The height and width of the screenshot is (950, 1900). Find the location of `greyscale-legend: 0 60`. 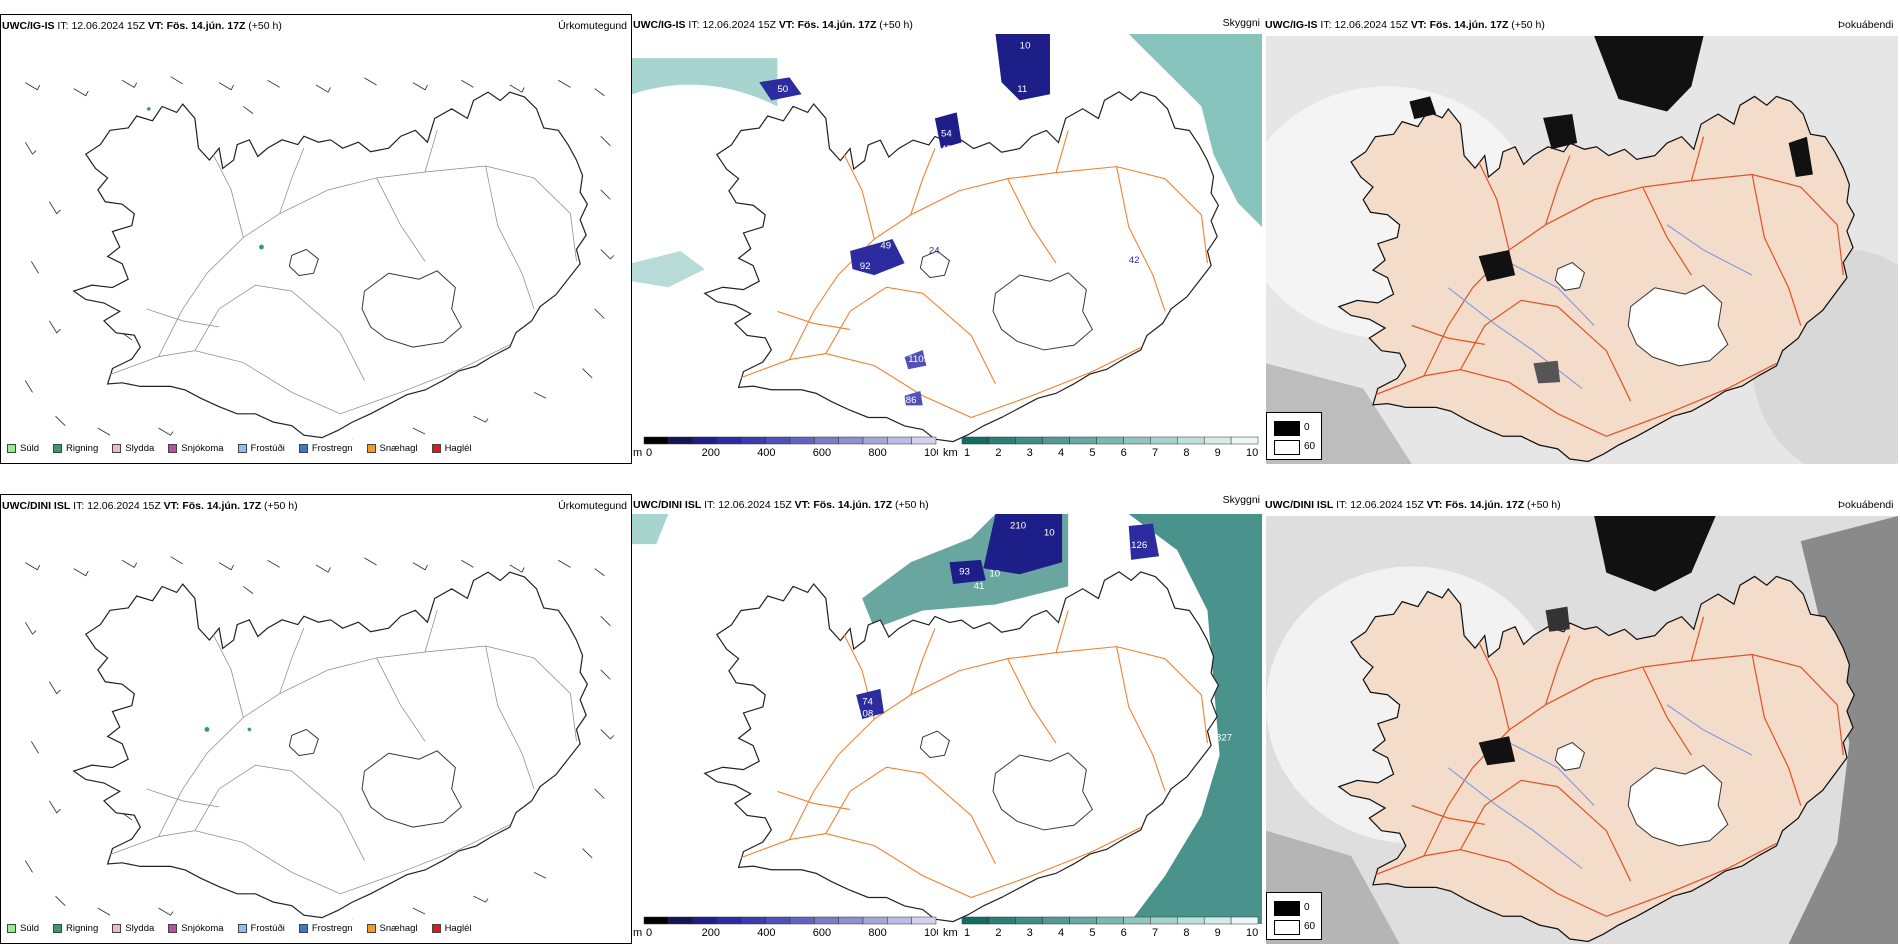

greyscale-legend: 0 60 is located at coordinates (1294, 436).